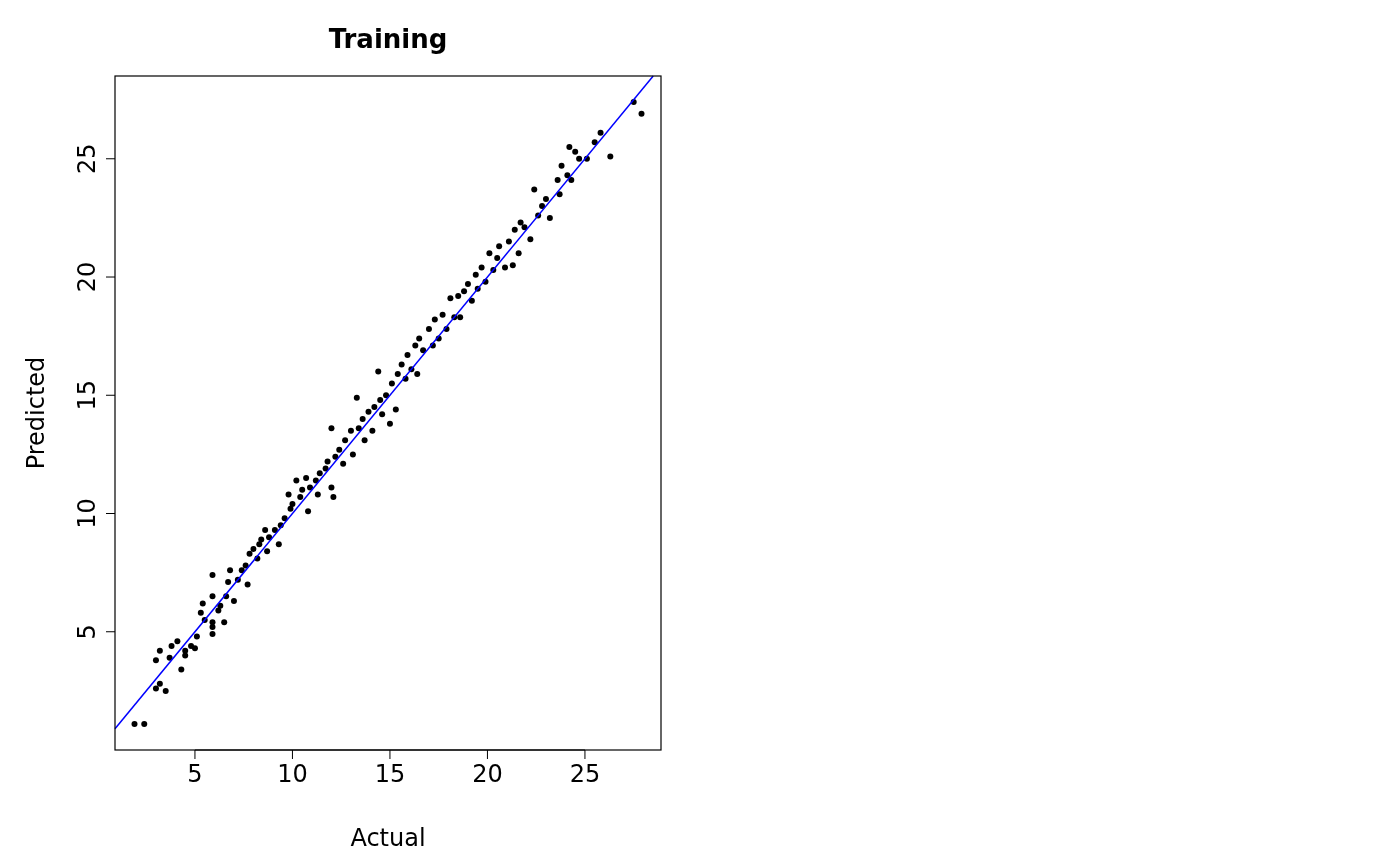  Describe the element at coordinates (36, 413) in the screenshot. I see `y-axis-title: Predicted` at that location.